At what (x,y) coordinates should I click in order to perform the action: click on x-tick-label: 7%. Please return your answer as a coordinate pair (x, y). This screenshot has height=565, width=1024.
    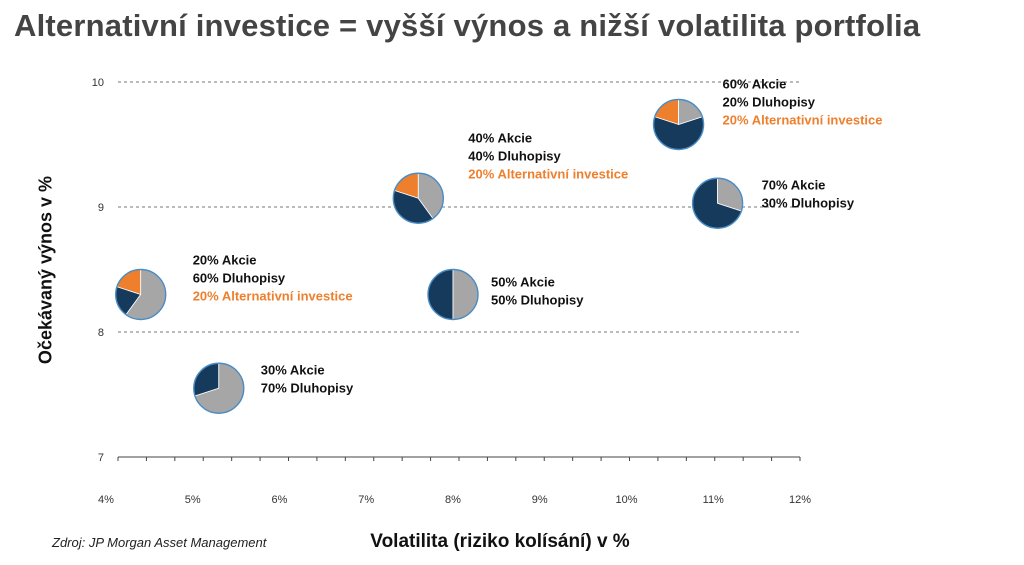
    Looking at the image, I should click on (366, 500).